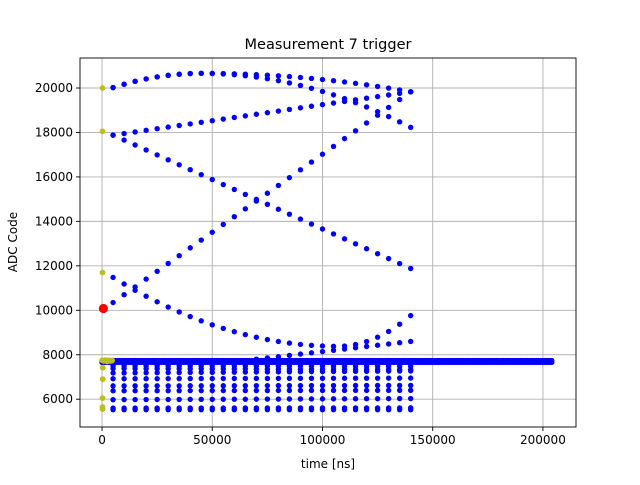 Image resolution: width=640 pixels, height=485 pixels. I want to click on y-tick-label: 10000, so click(54, 310).